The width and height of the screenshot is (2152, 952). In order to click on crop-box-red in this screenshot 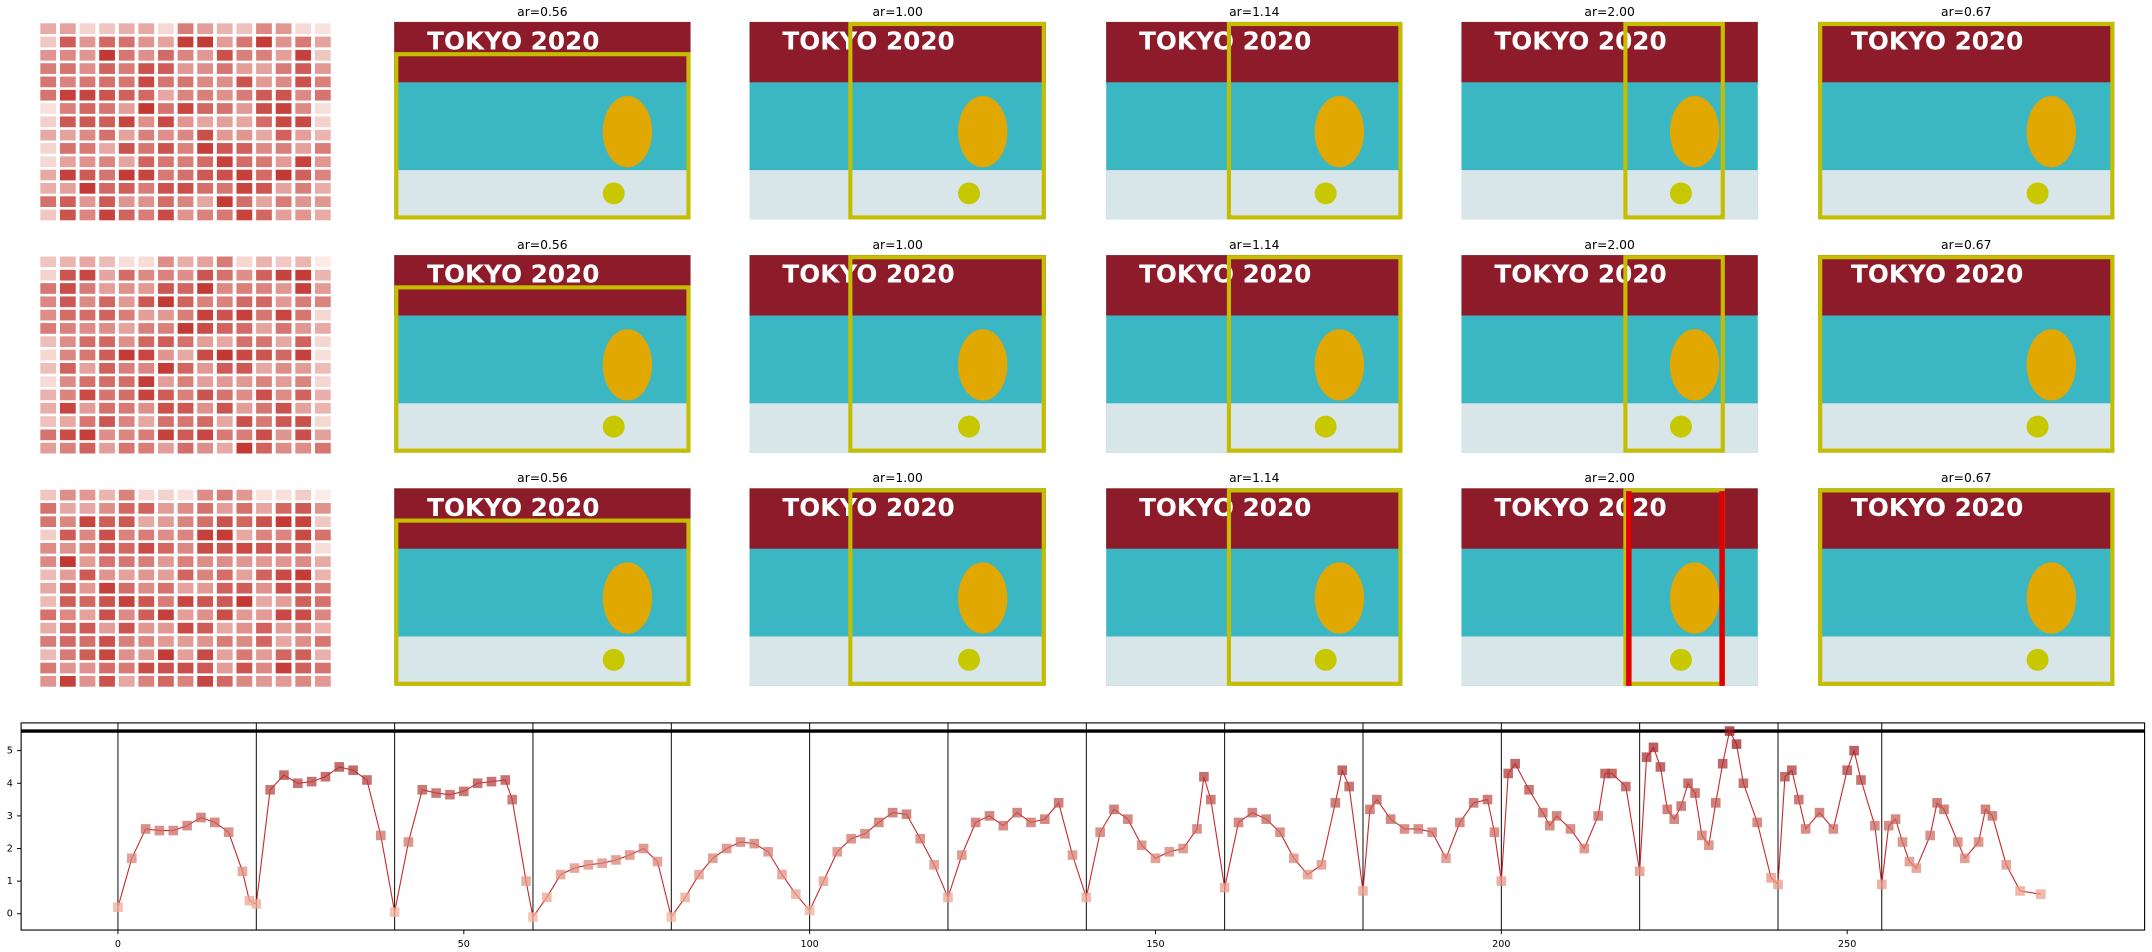, I will do `click(1722, 588)`.